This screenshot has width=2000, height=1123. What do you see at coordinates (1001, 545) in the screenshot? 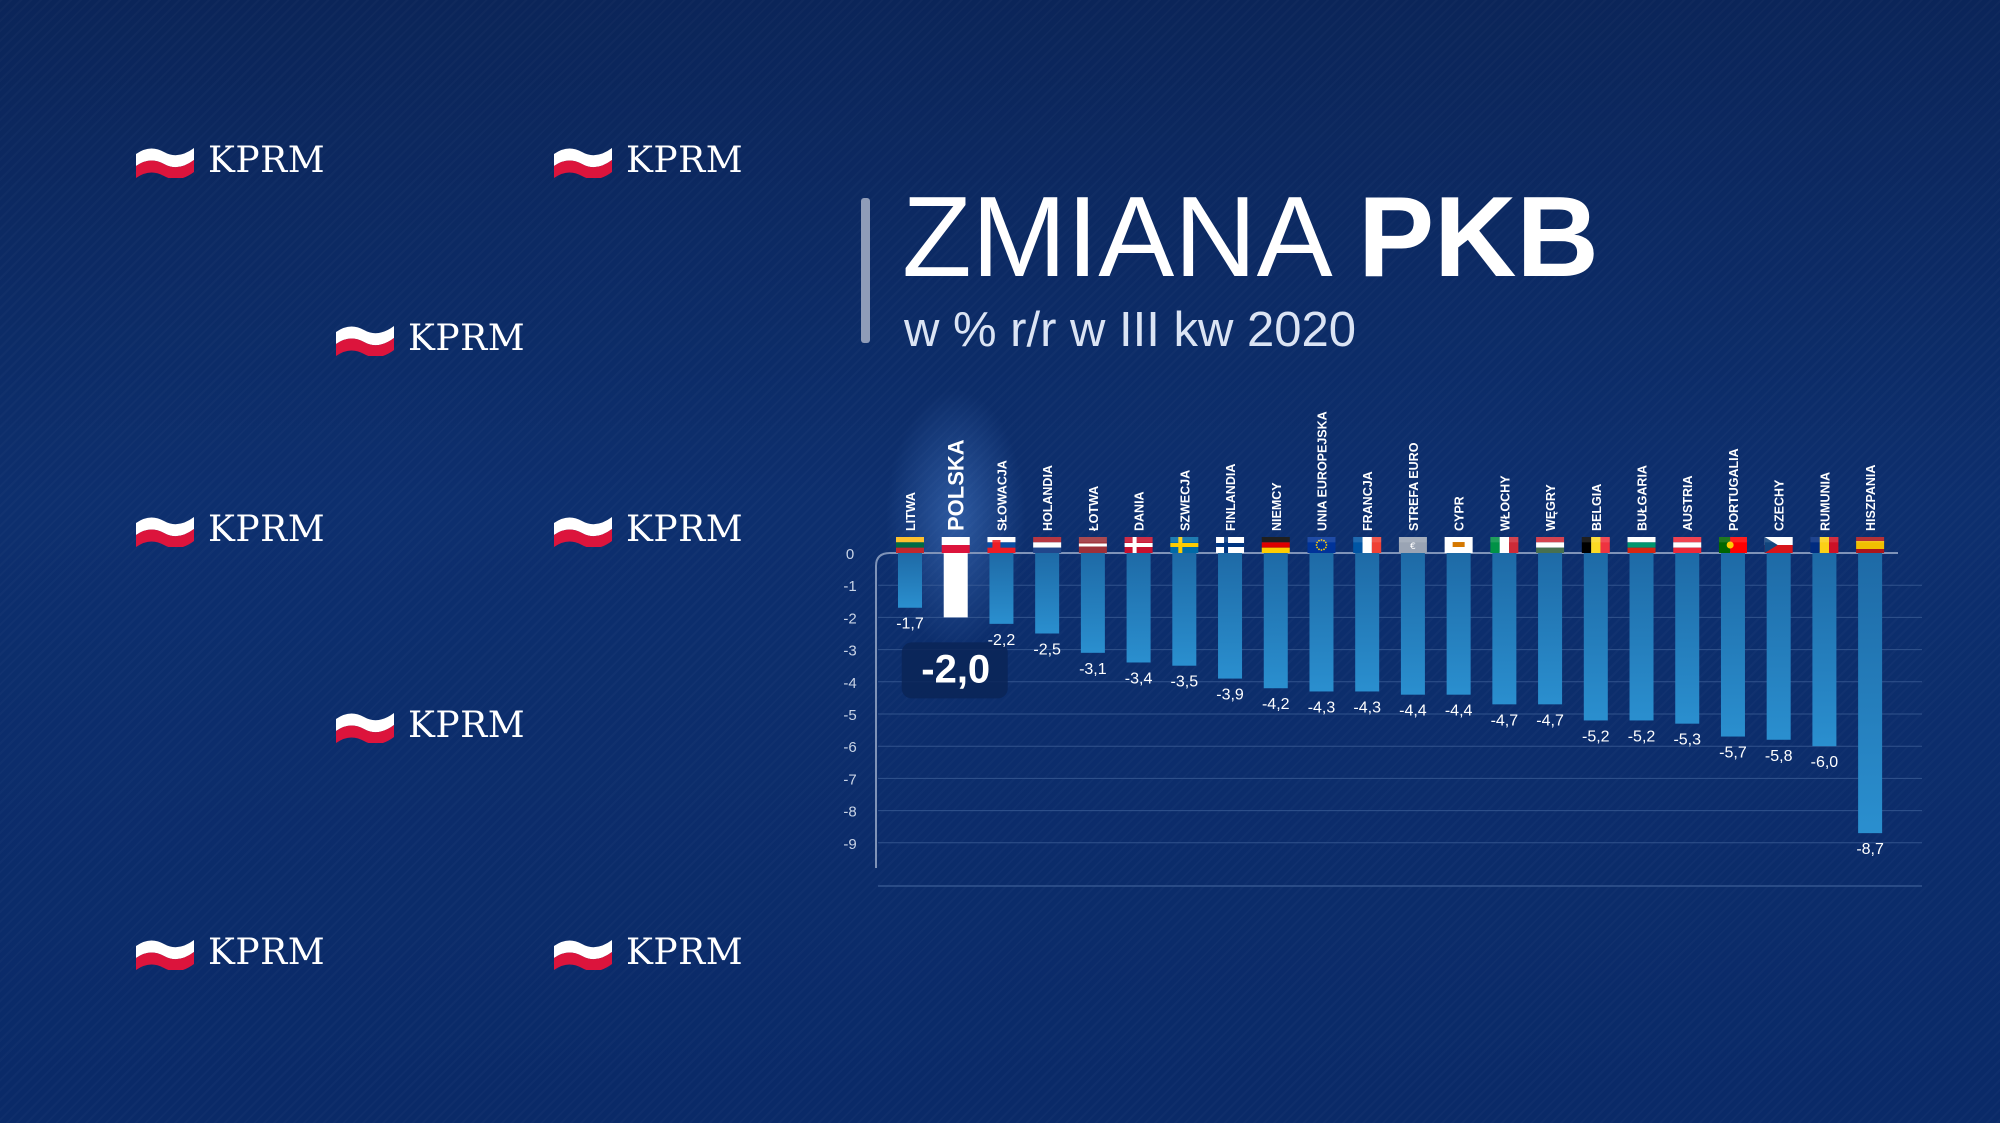
I see `flag-sk-icon` at bounding box center [1001, 545].